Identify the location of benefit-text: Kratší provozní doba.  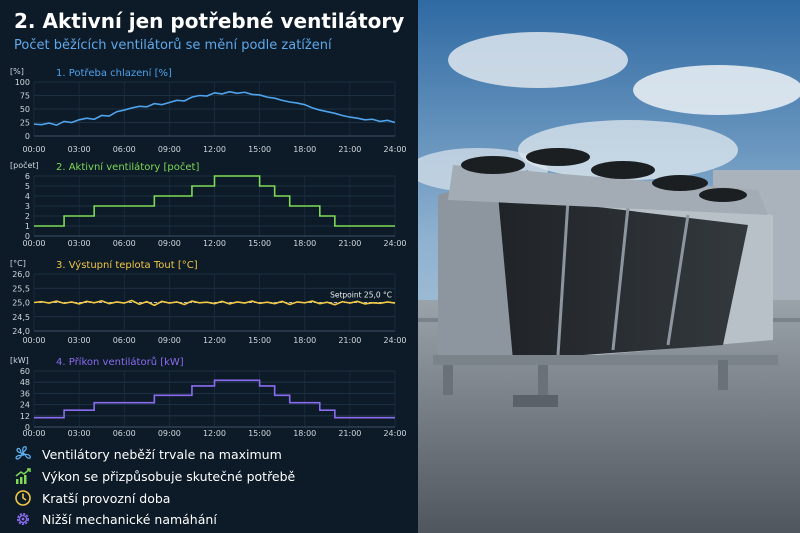
(106, 498).